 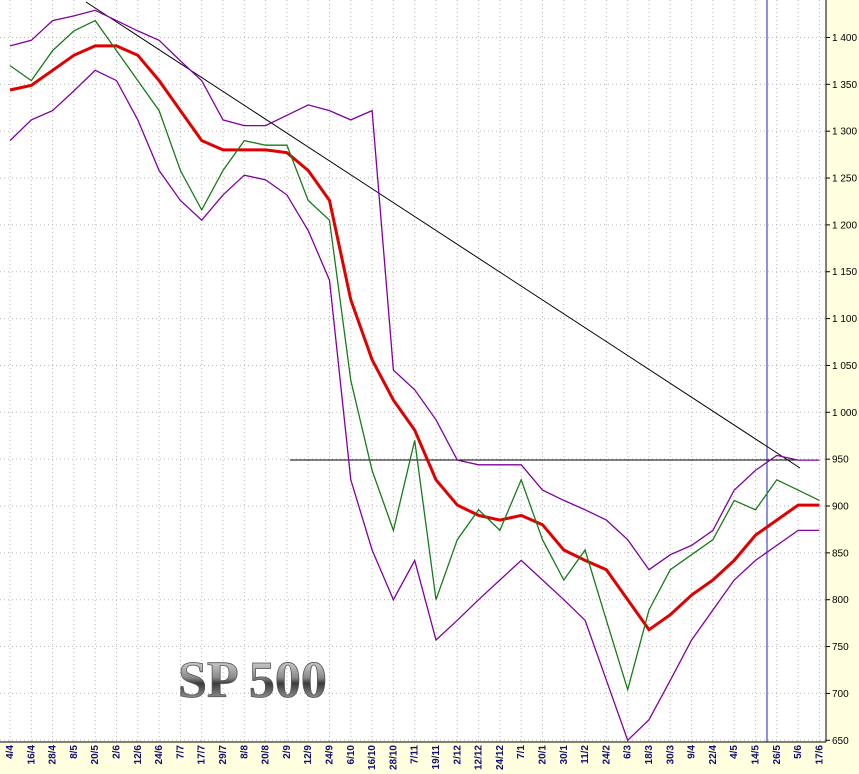 I want to click on x-tick-label: 28/10, so click(x=393, y=757).